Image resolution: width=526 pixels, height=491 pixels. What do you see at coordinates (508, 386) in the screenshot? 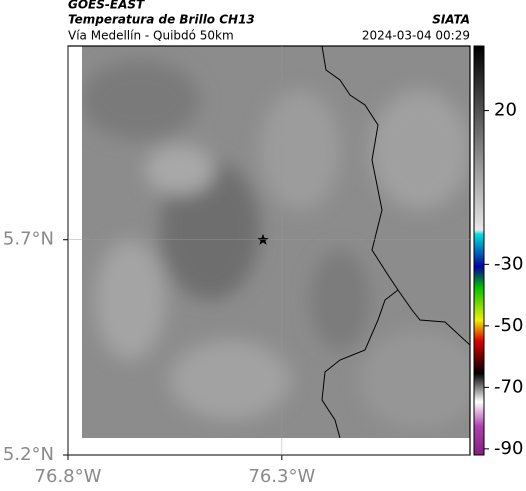
I see `colorbar-tick-label: -70` at bounding box center [508, 386].